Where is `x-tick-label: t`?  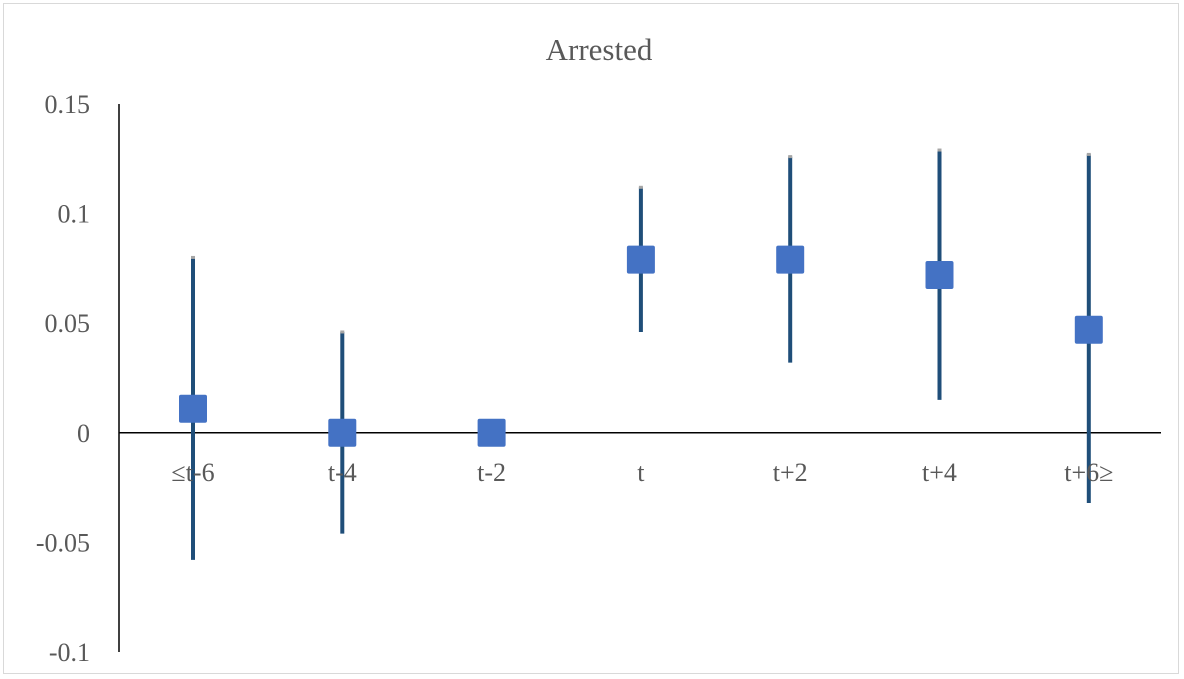 x-tick-label: t is located at coordinates (641, 472).